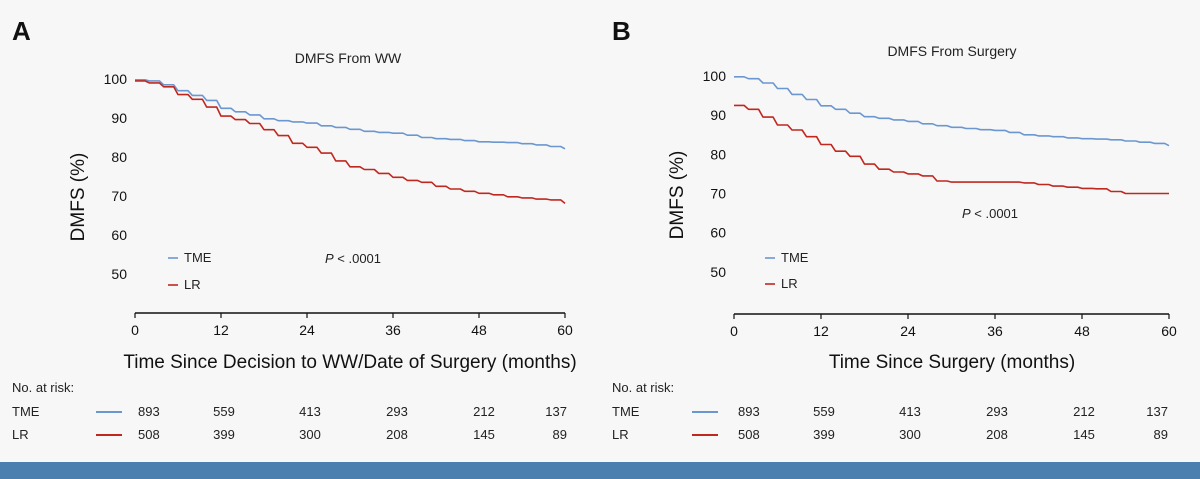 Image resolution: width=1200 pixels, height=479 pixels. I want to click on panel-b-y-tick-label: 70, so click(718, 194).